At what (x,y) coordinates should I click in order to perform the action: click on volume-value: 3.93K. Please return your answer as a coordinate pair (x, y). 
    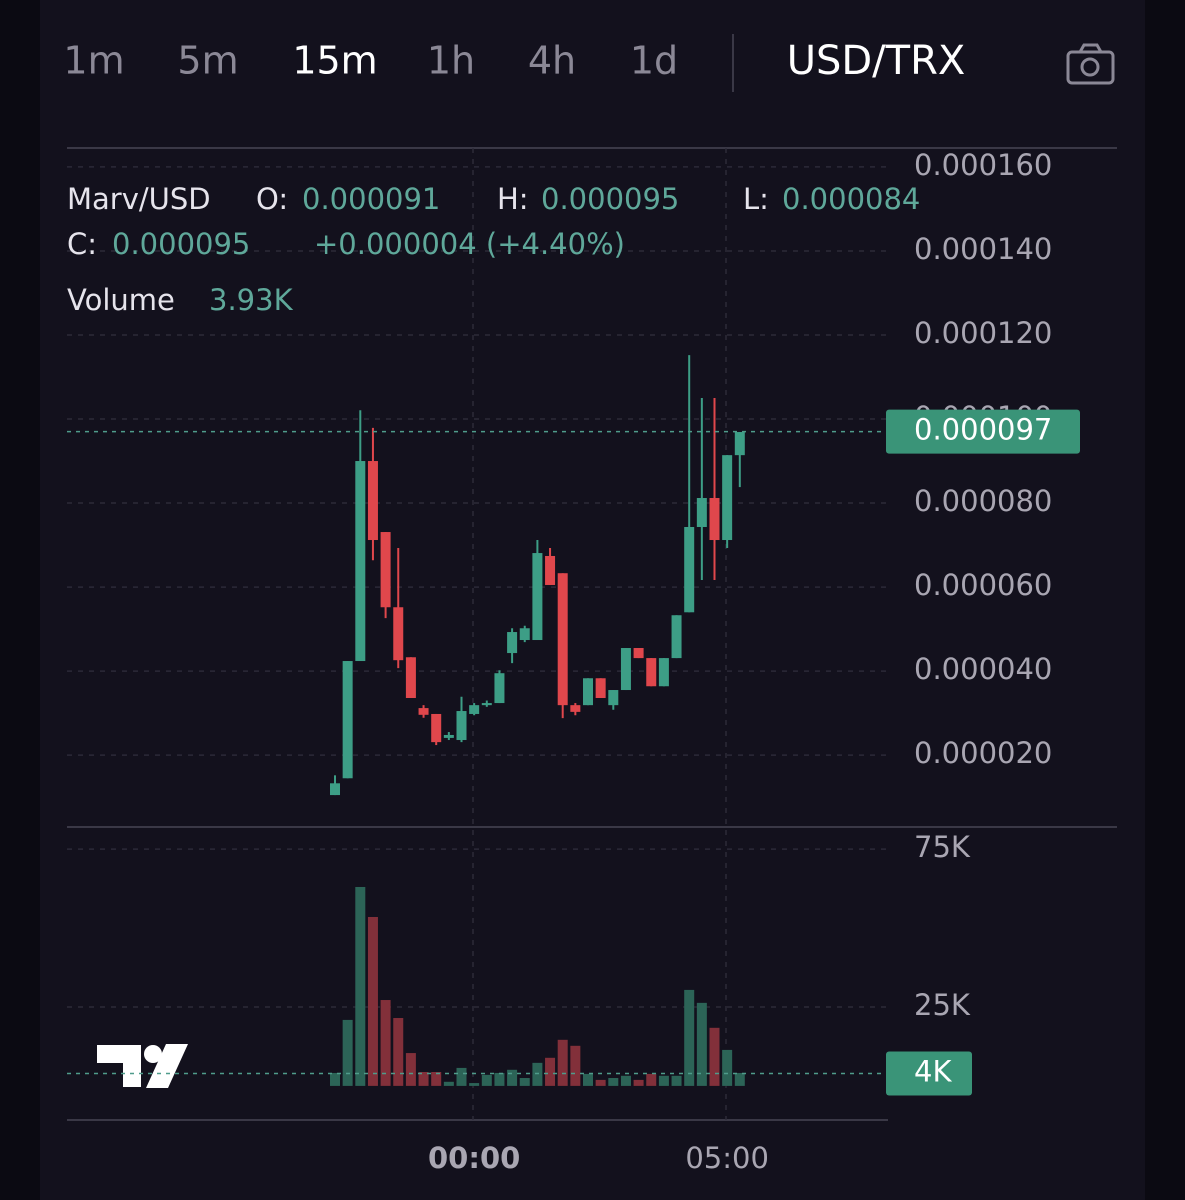
    Looking at the image, I should click on (251, 300).